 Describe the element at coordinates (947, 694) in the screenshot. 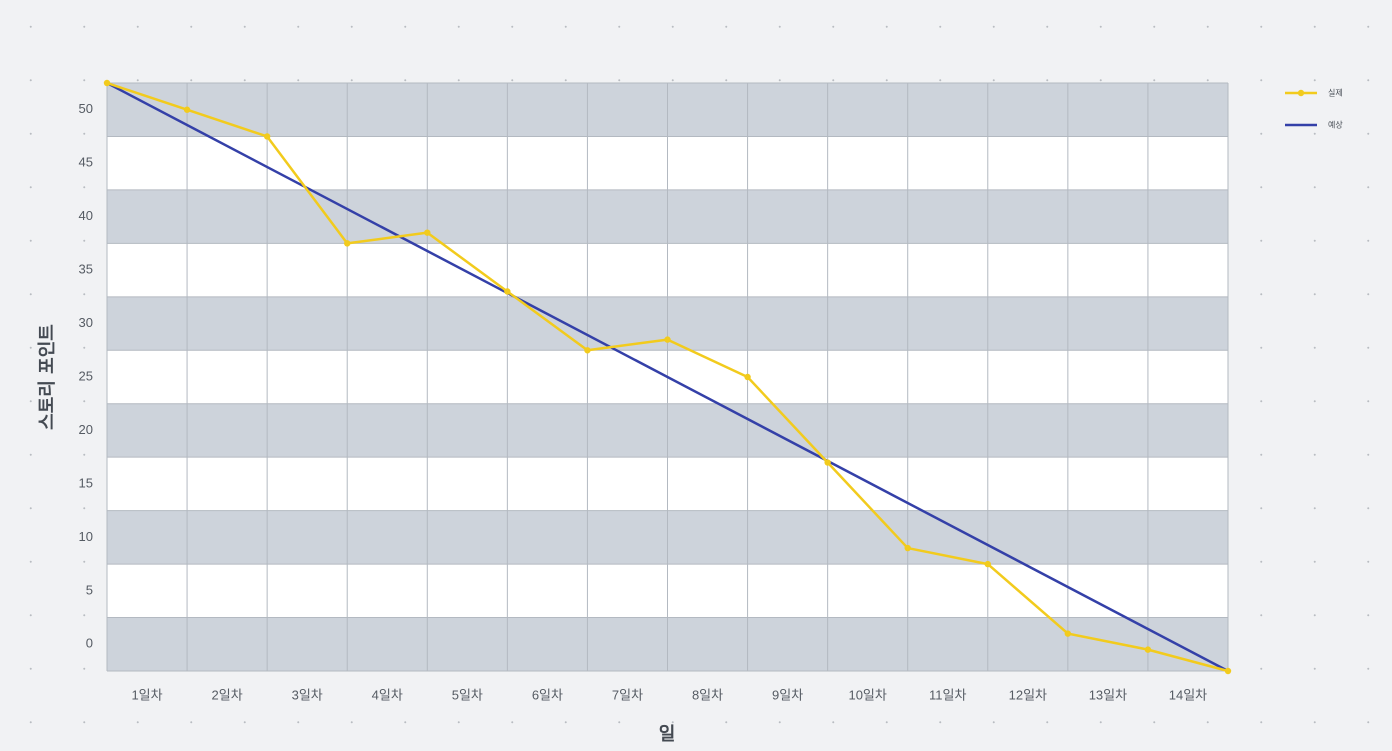

I see `x-tick-label: 11일차` at that location.